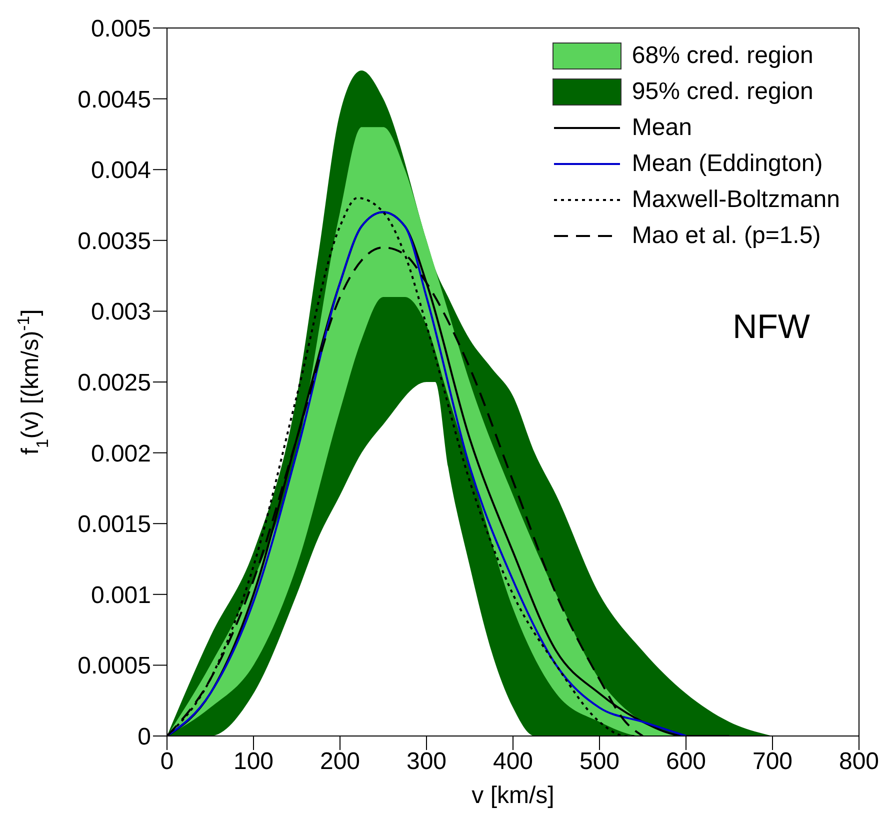 This screenshot has height=829, width=888. I want to click on y-tick-label: 0.004, so click(120, 170).